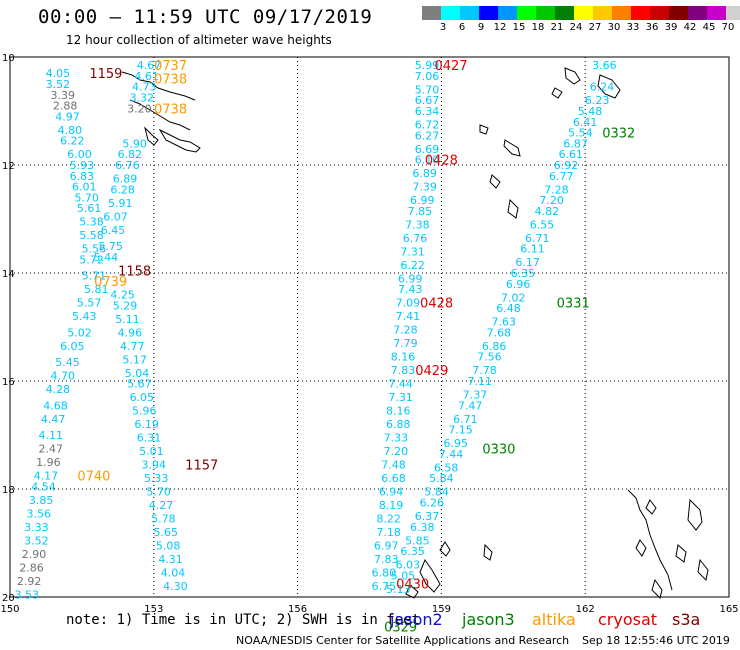 The image size is (740, 650). What do you see at coordinates (424, 187) in the screenshot?
I see `swh-value: 7.39` at bounding box center [424, 187].